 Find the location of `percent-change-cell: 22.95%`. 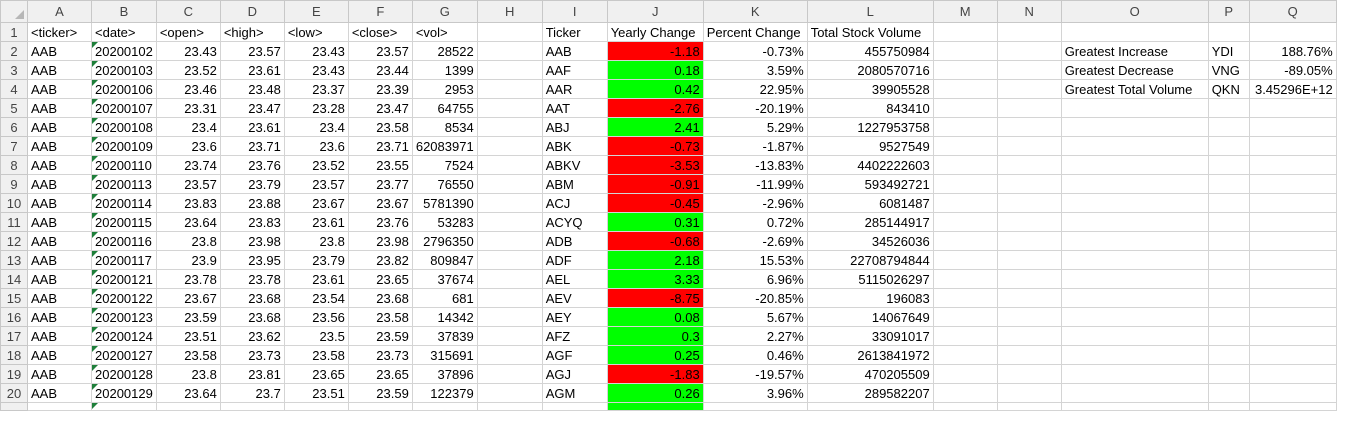

percent-change-cell: 22.95% is located at coordinates (755, 89).